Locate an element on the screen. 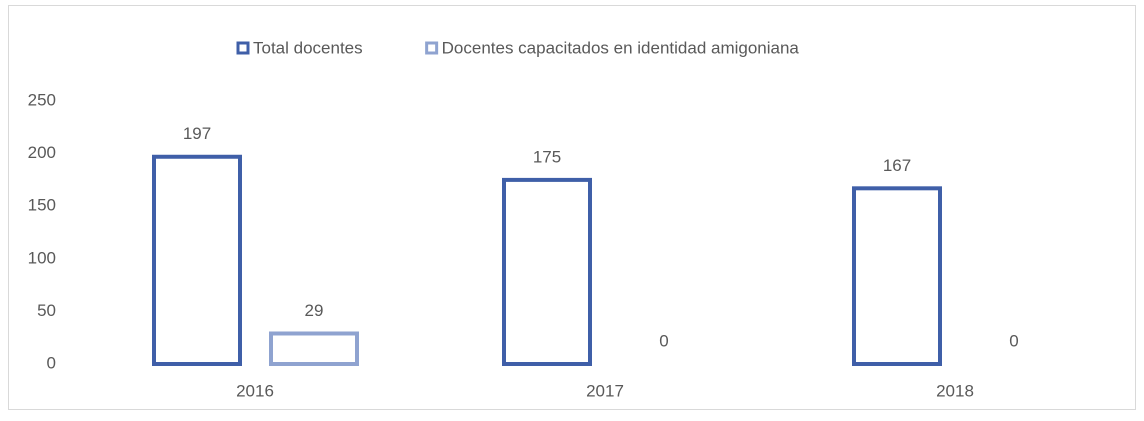  y-tick-label: 0 is located at coordinates (51, 362).